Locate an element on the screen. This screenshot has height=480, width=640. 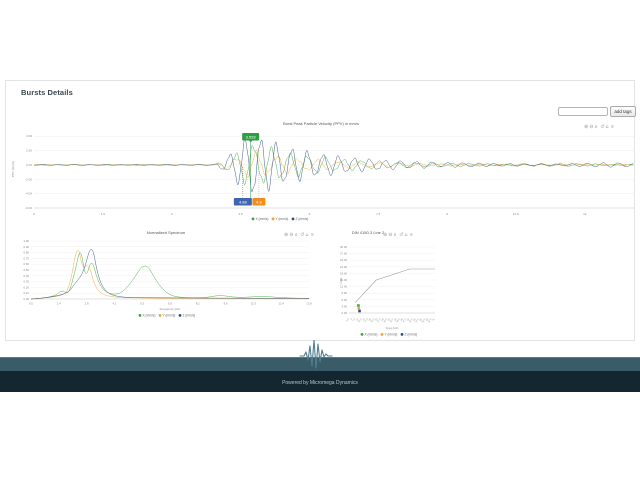
x-tick-label: 8.2 is located at coordinates (198, 304).